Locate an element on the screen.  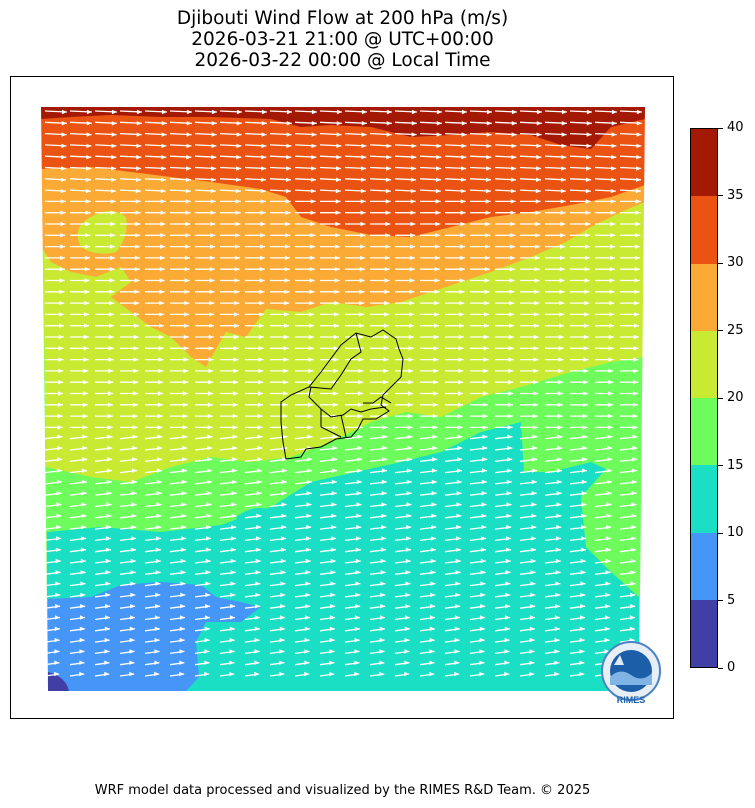
colorbar-segment is located at coordinates (704, 566).